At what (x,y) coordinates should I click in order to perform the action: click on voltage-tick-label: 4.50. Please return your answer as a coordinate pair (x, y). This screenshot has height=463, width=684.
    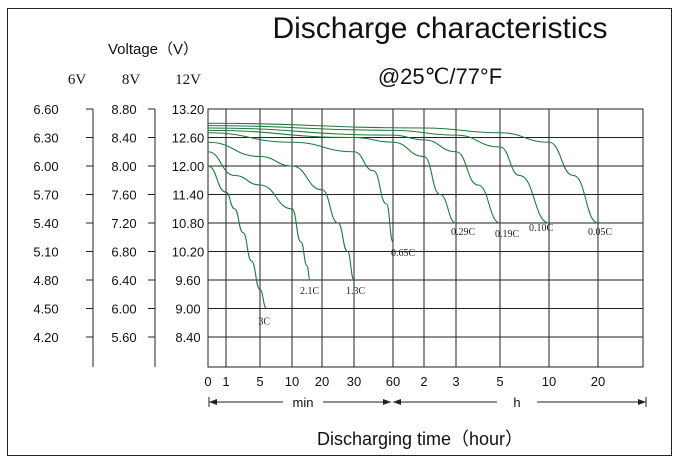
    Looking at the image, I should click on (45, 309).